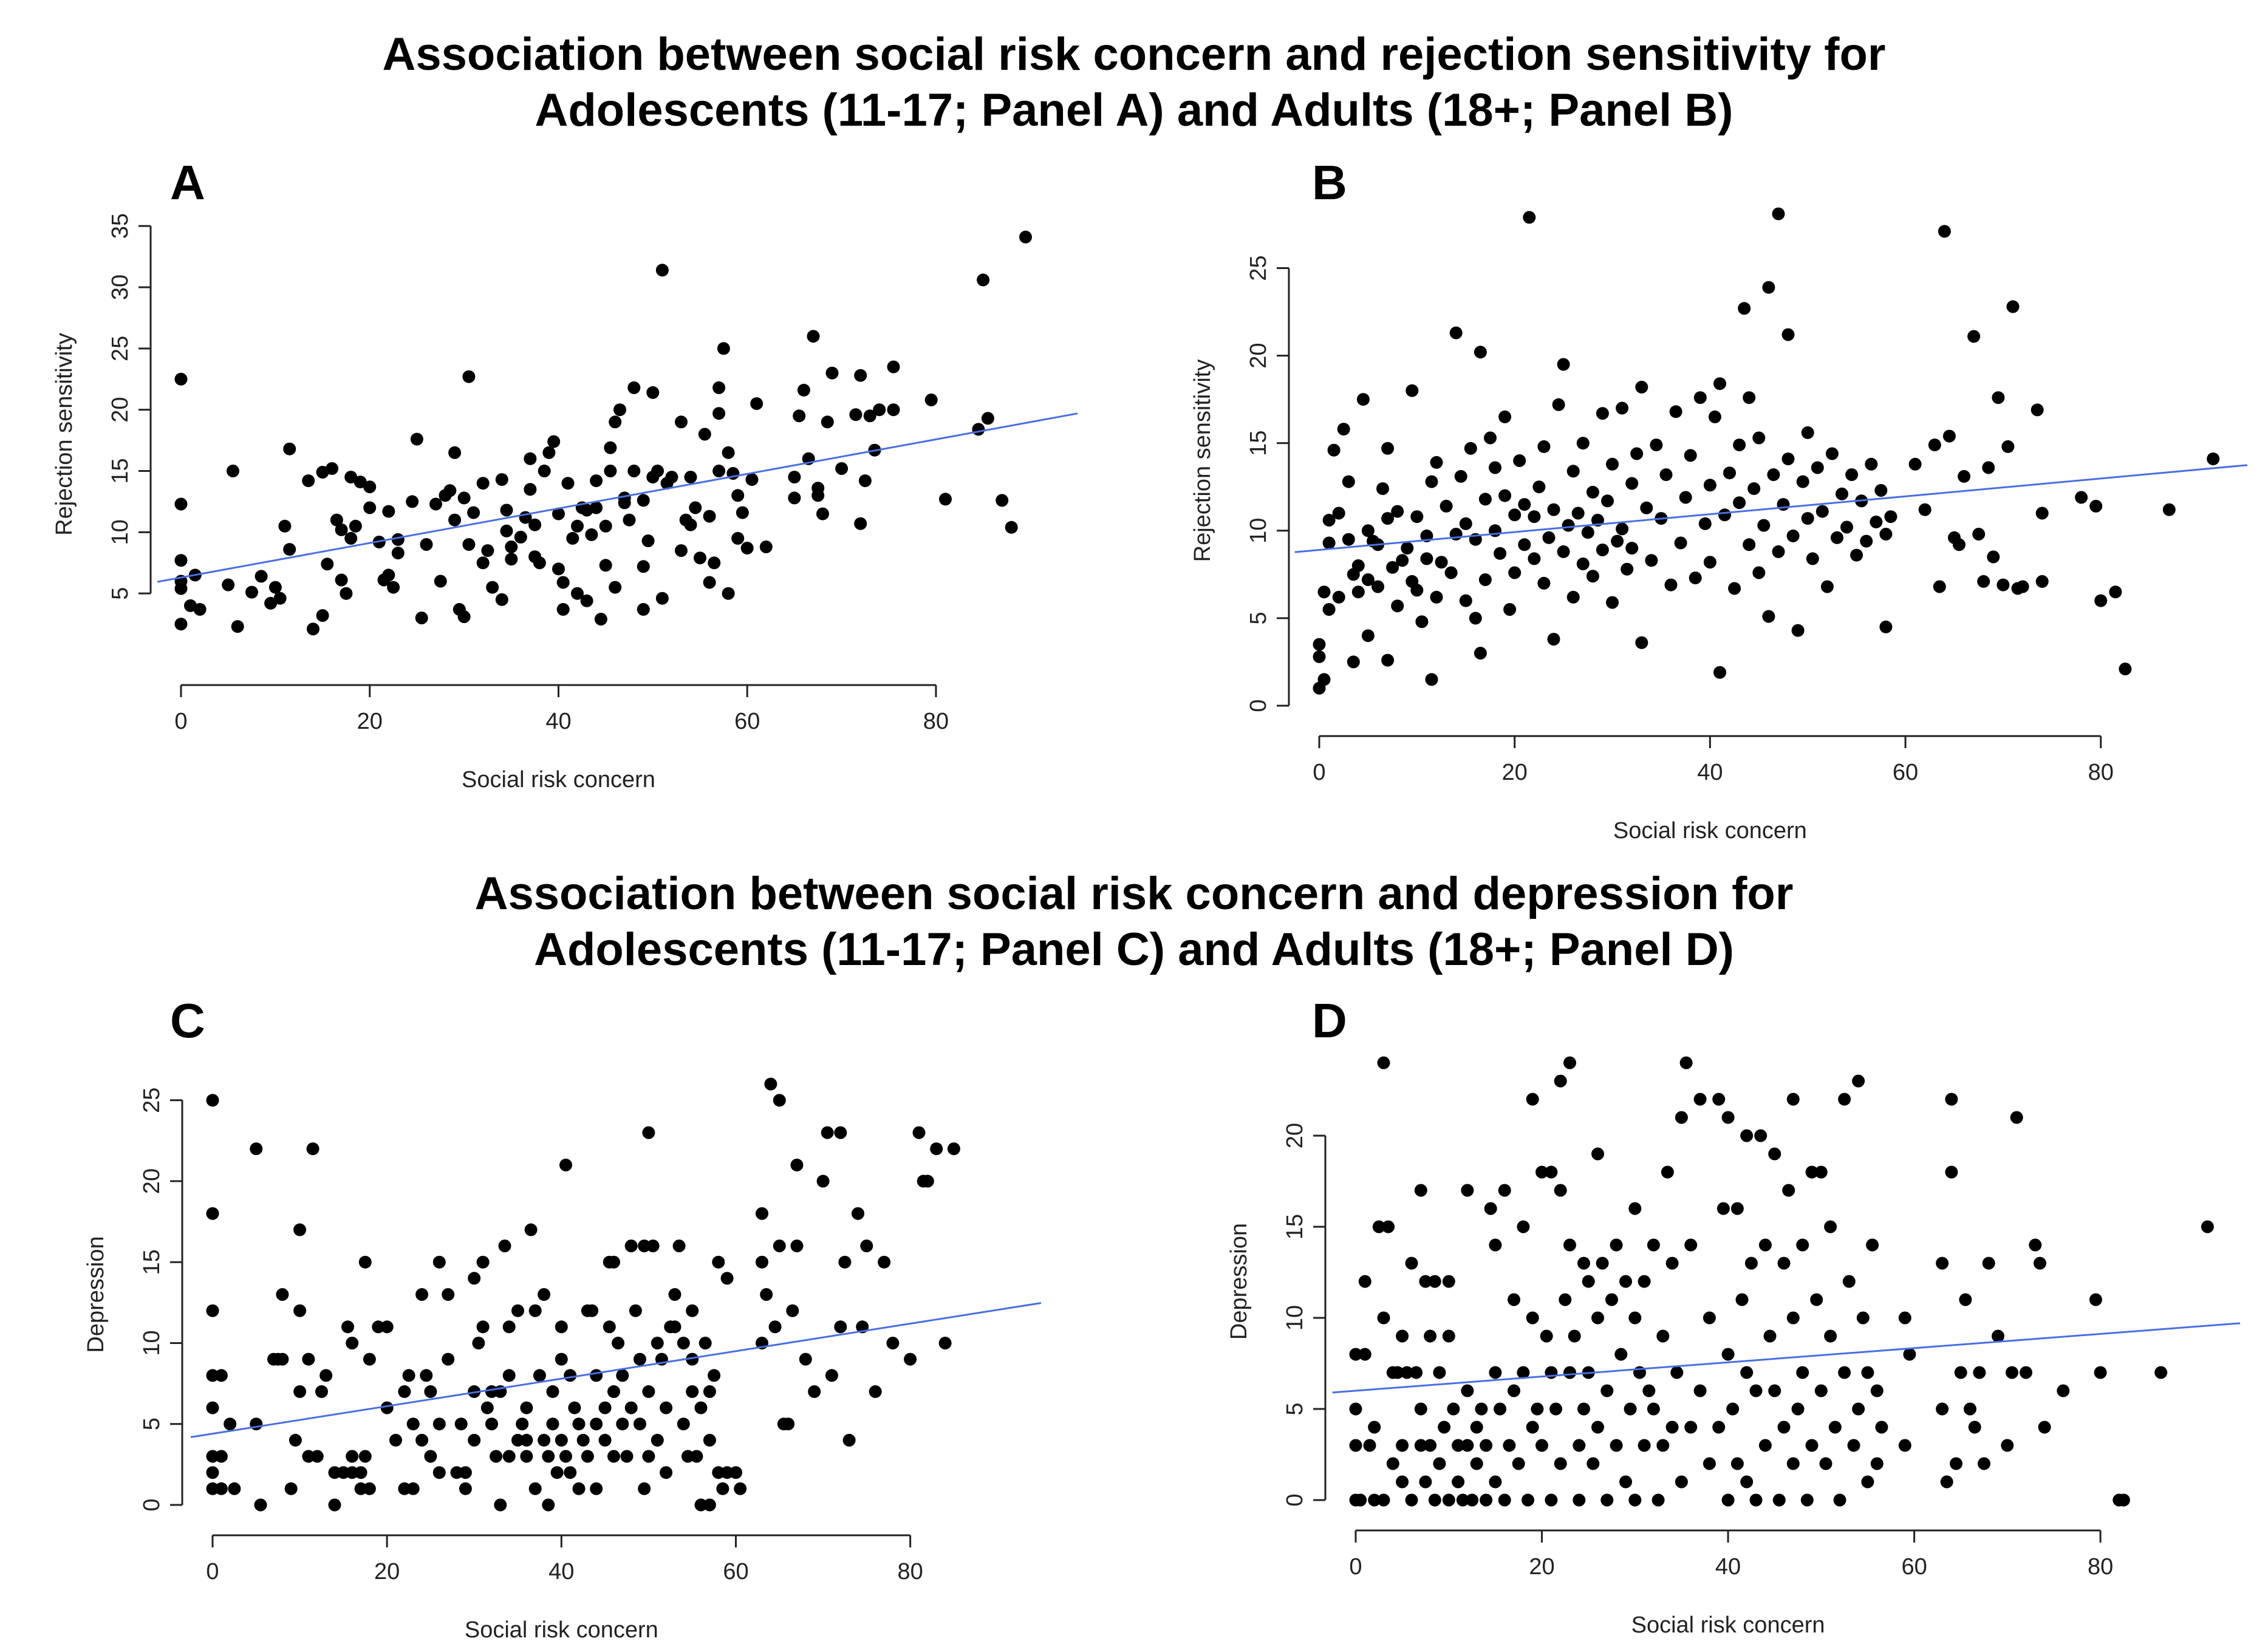 The height and width of the screenshot is (1644, 2268). What do you see at coordinates (188, 182) in the screenshot?
I see `panel-label-a: A` at bounding box center [188, 182].